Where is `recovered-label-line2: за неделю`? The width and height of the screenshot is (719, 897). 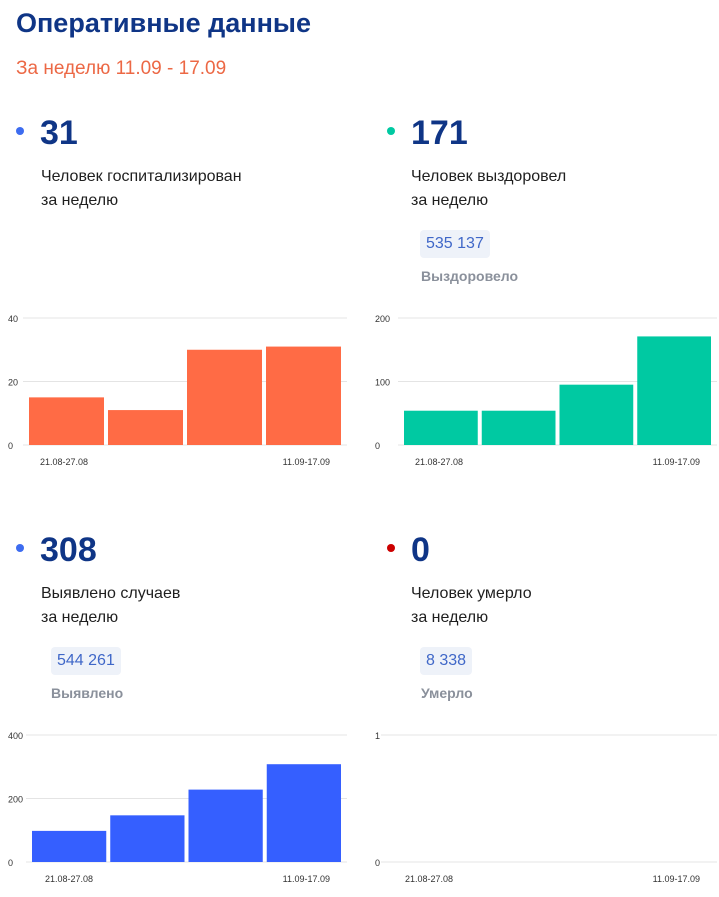 recovered-label-line2: за неделю is located at coordinates (450, 200).